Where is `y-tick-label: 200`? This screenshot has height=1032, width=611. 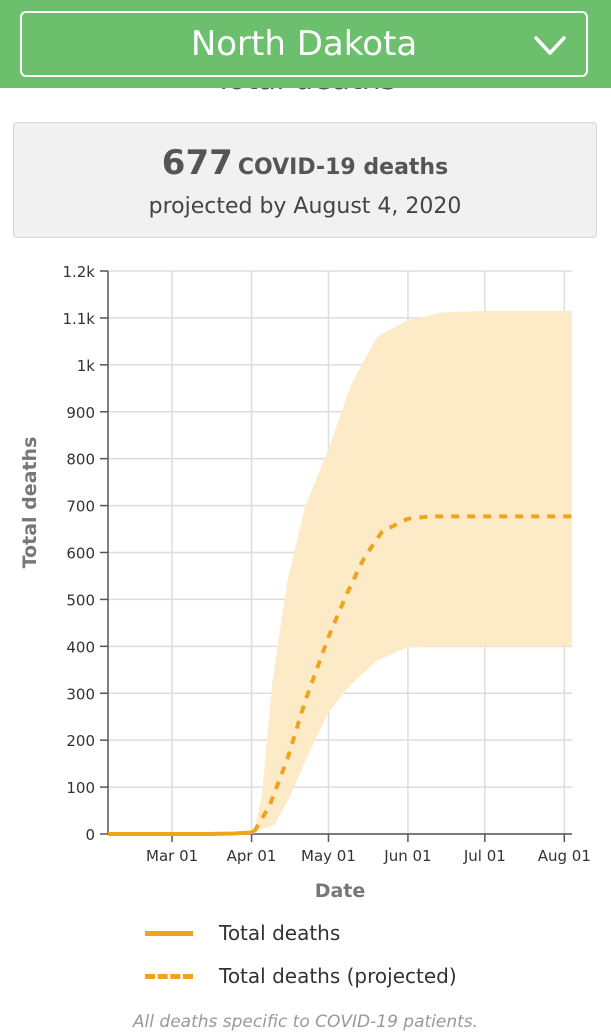 y-tick-label: 200 is located at coordinates (80, 741).